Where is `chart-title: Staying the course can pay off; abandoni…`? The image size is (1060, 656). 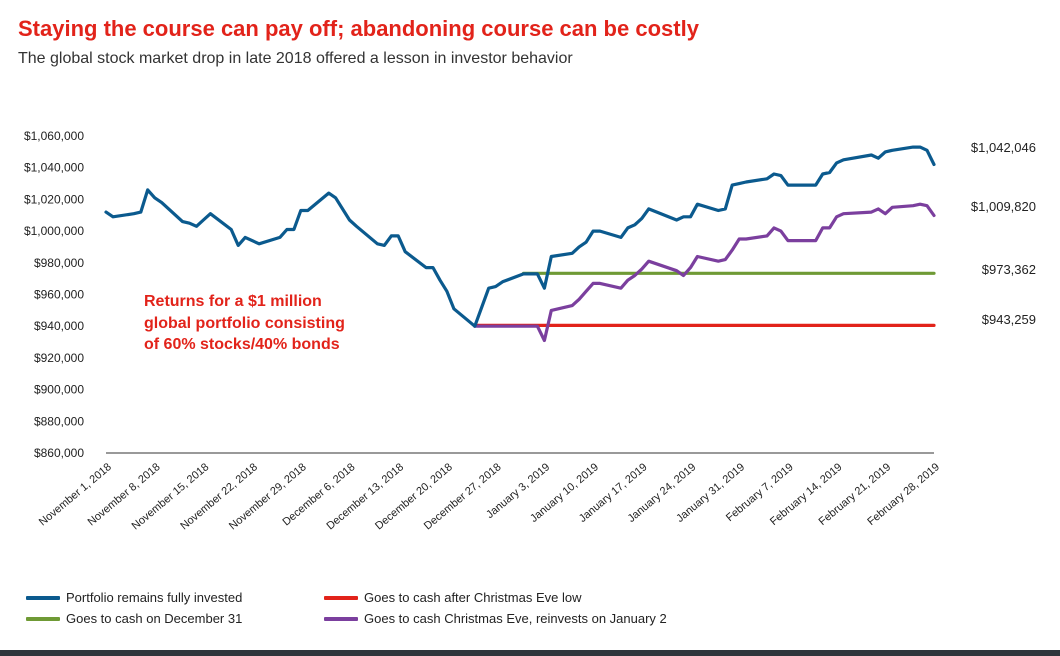
chart-title: Staying the course can pay off; abandoni… is located at coordinates (358, 28).